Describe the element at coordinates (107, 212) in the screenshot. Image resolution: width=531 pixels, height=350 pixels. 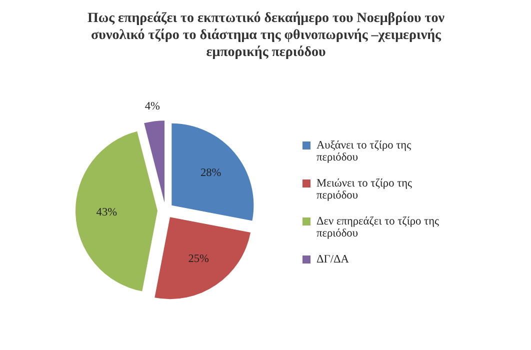
I see `data-label: 43%` at that location.